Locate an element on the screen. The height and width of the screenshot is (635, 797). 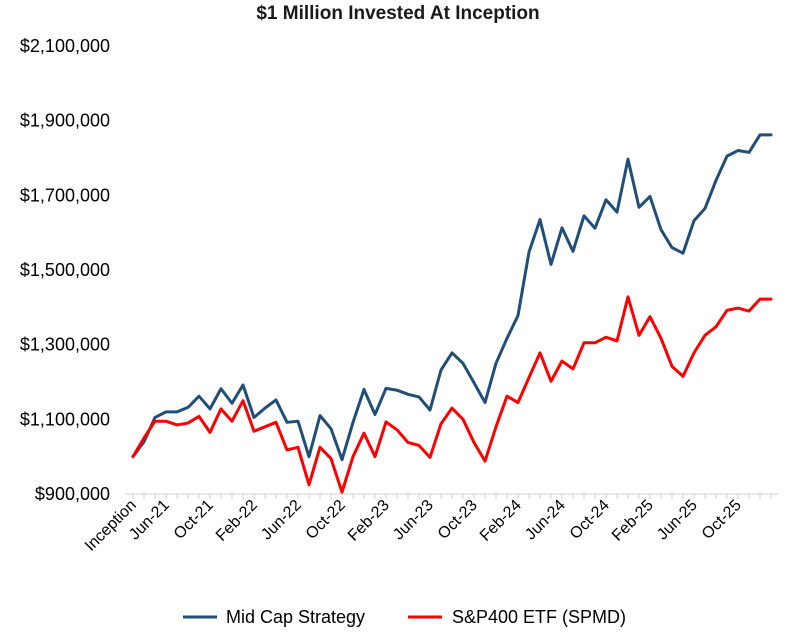
x-tick-label: Jun-25 is located at coordinates (677, 520).